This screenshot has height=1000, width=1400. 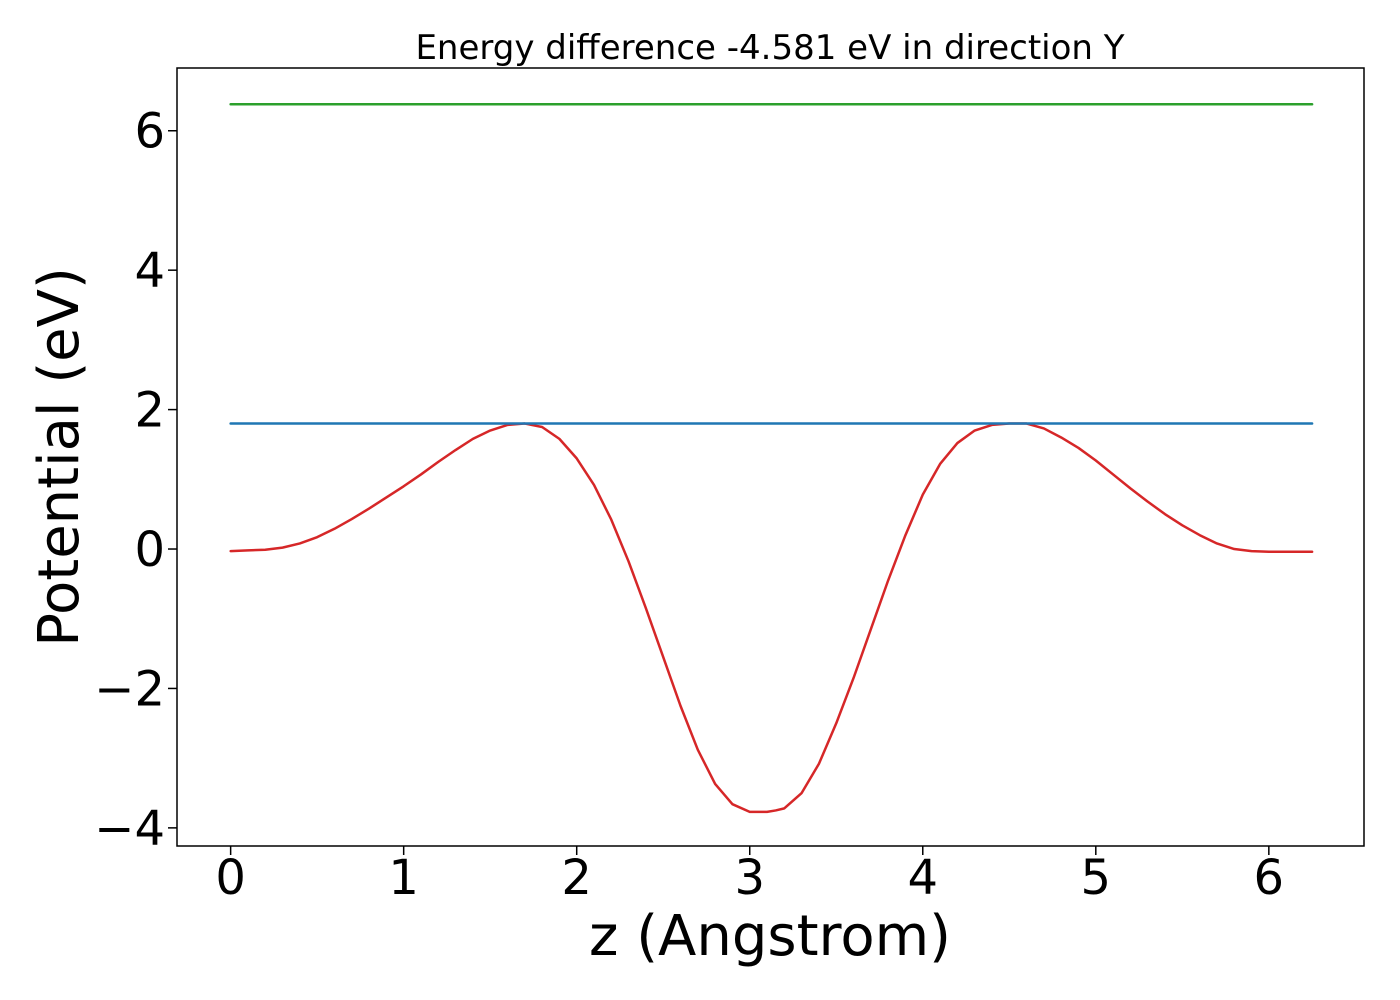 What do you see at coordinates (230, 878) in the screenshot?
I see `x-tick-label: 0` at bounding box center [230, 878].